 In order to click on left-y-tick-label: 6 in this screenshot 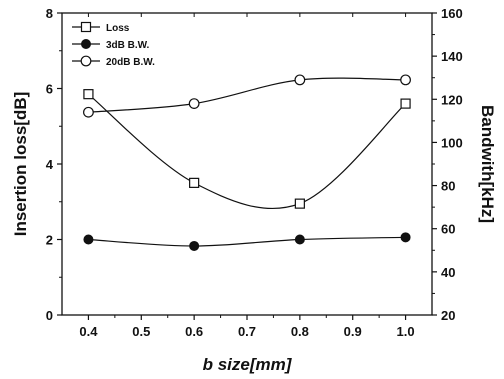, I will do `click(49, 89)`.